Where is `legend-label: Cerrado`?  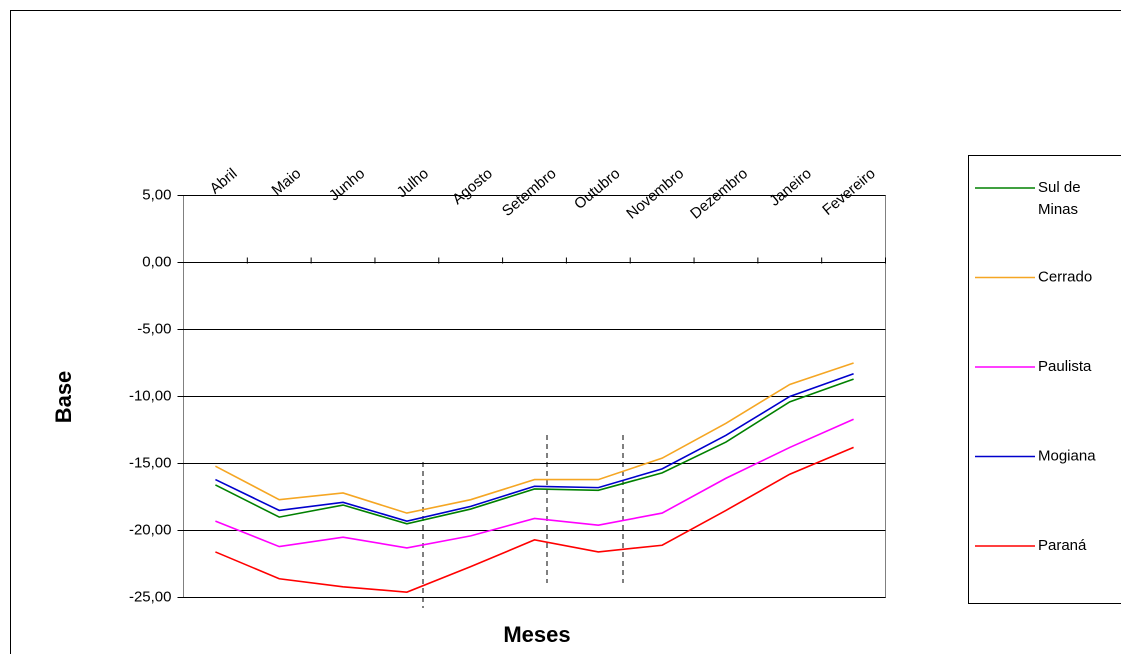
legend-label: Cerrado is located at coordinates (1065, 276).